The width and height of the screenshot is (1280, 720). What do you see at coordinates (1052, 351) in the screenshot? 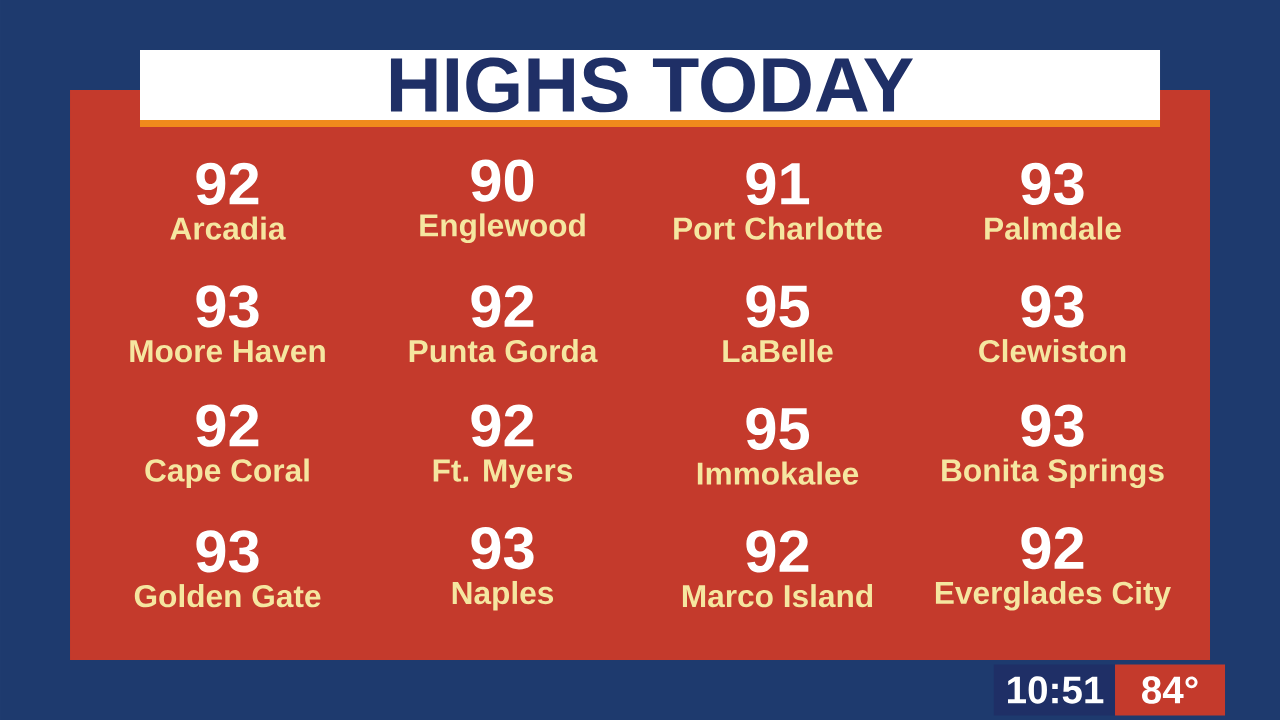
I see `category-label: Clewiston` at bounding box center [1052, 351].